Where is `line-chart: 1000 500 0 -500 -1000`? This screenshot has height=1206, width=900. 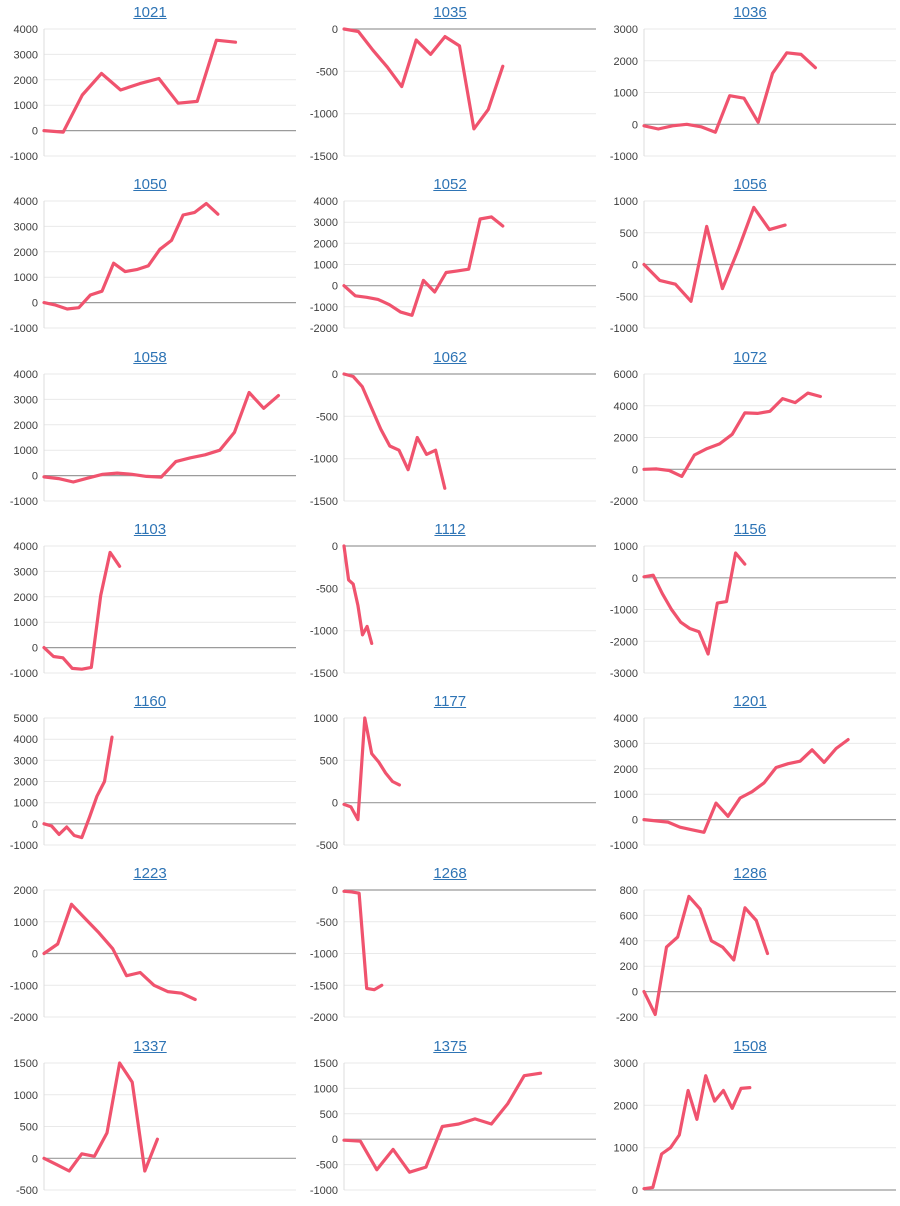
line-chart: 1000 500 0 -500 -1000 is located at coordinates (753, 265).